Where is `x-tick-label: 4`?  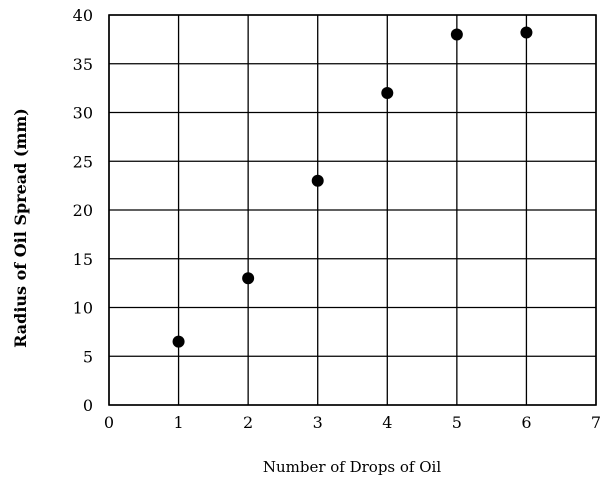
x-tick-label: 4 is located at coordinates (387, 422).